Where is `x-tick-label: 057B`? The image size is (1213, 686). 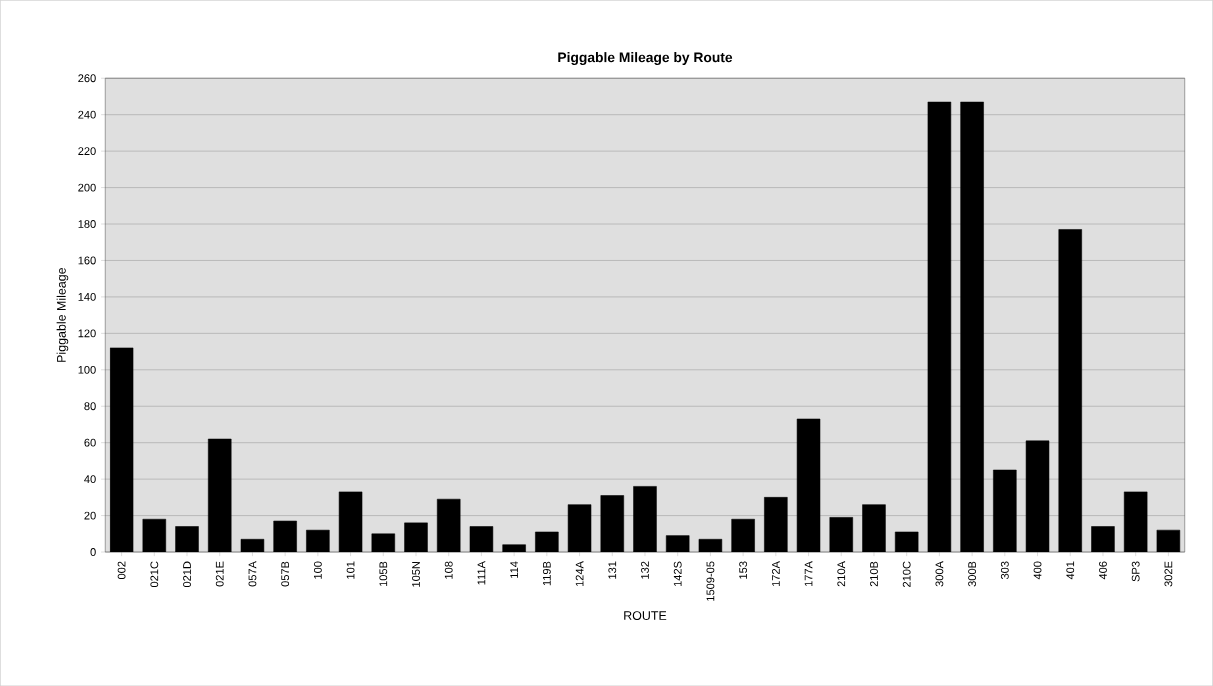 x-tick-label: 057B is located at coordinates (285, 574).